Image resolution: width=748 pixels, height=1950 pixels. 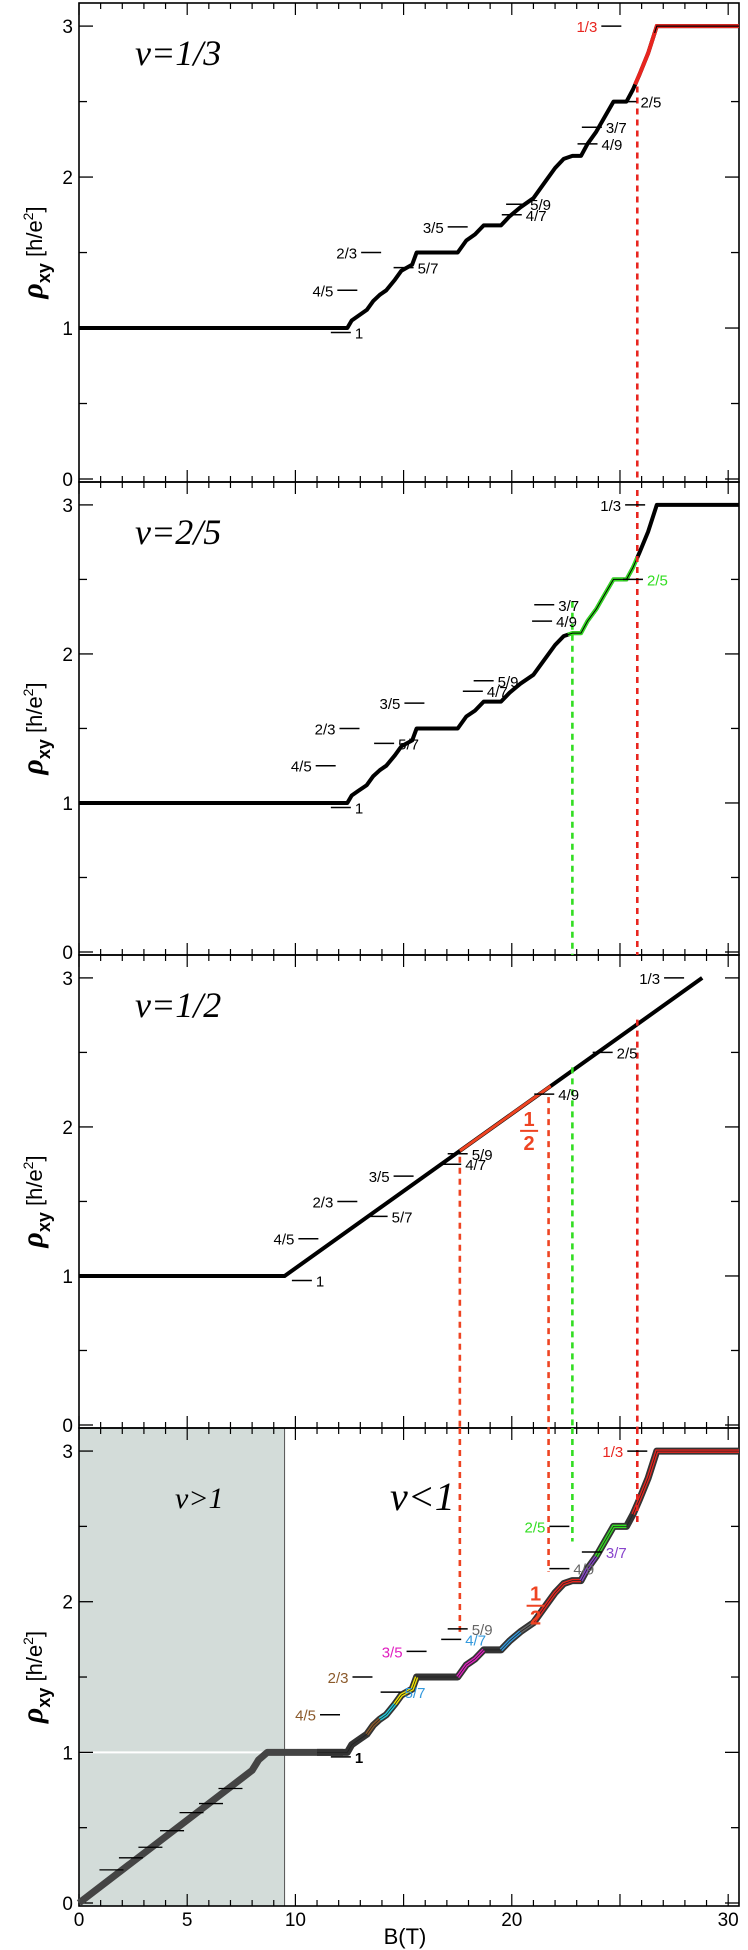 I want to click on x-tick-label: 0, so click(x=79, y=1920).